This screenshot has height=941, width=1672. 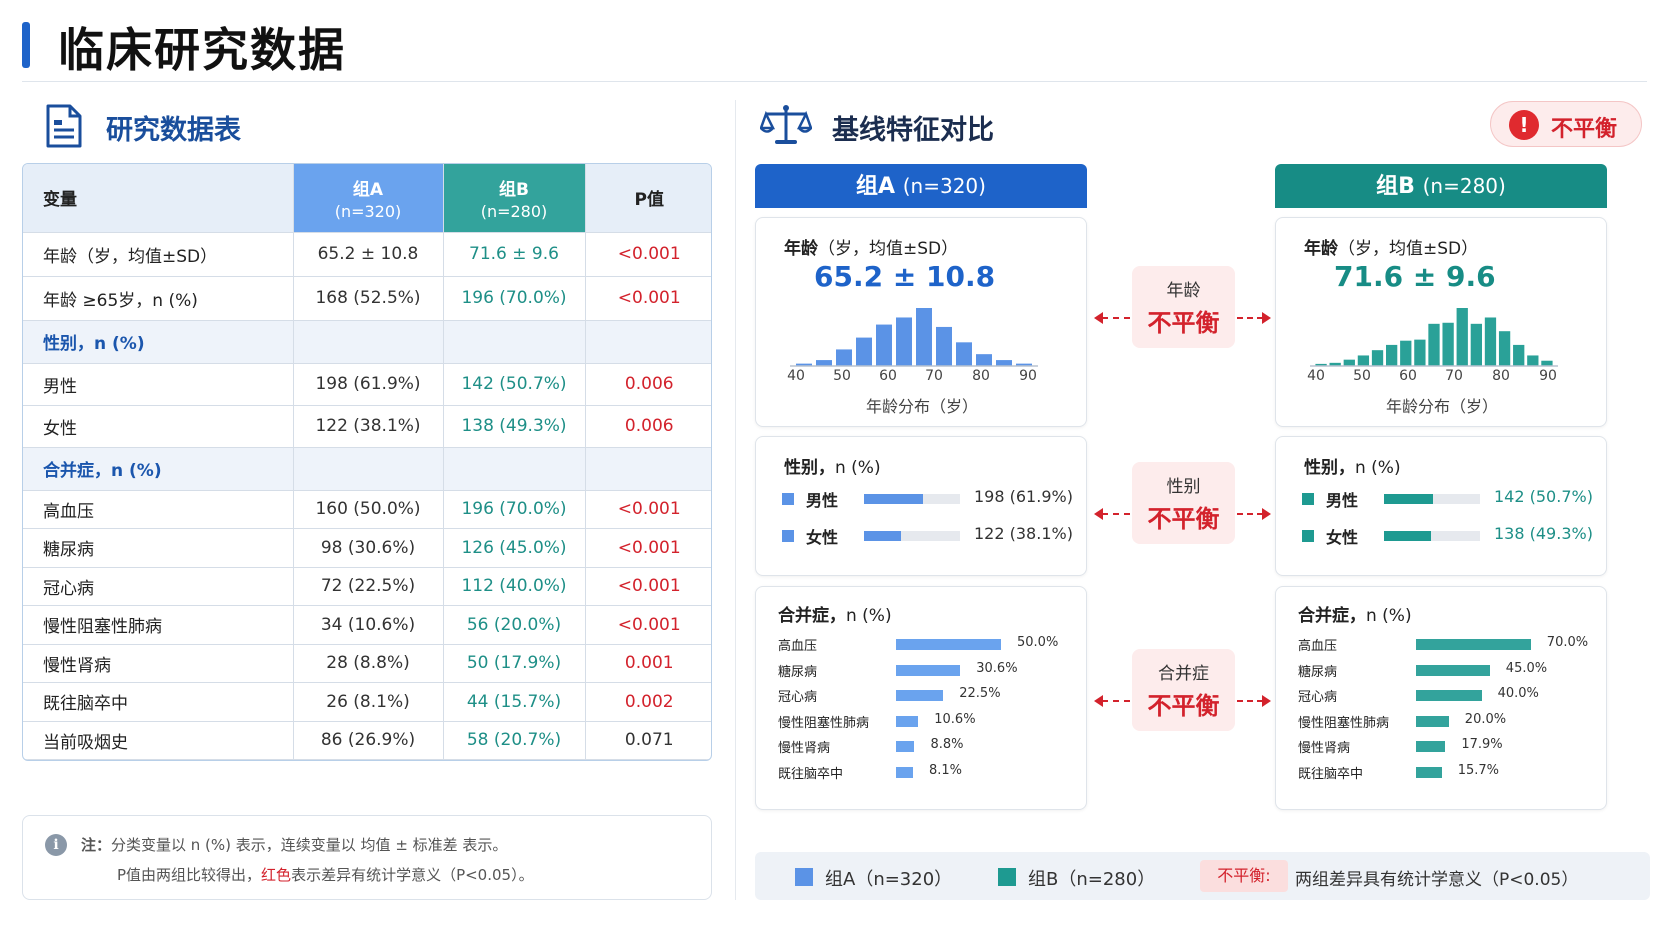 What do you see at coordinates (1331, 774) in the screenshot?
I see `comorbidity-label: 既往脑卒中` at bounding box center [1331, 774].